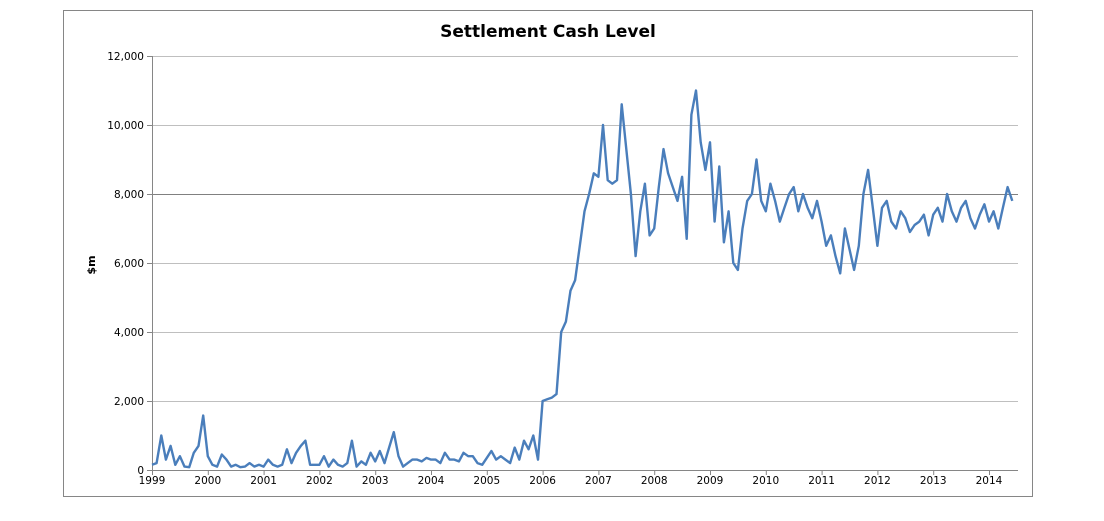 The height and width of the screenshot is (521, 1104). What do you see at coordinates (933, 481) in the screenshot?
I see `x-tick-label: 2013` at bounding box center [933, 481].